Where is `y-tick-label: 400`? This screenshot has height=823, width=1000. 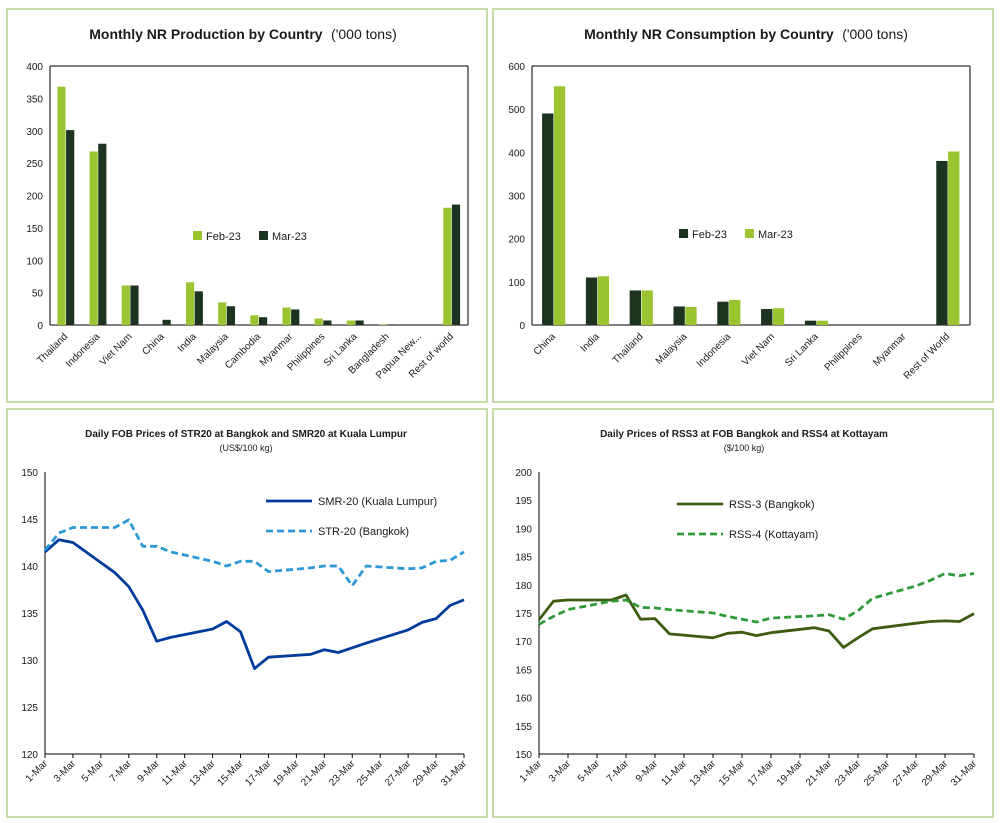 y-tick-label: 400 is located at coordinates (516, 153).